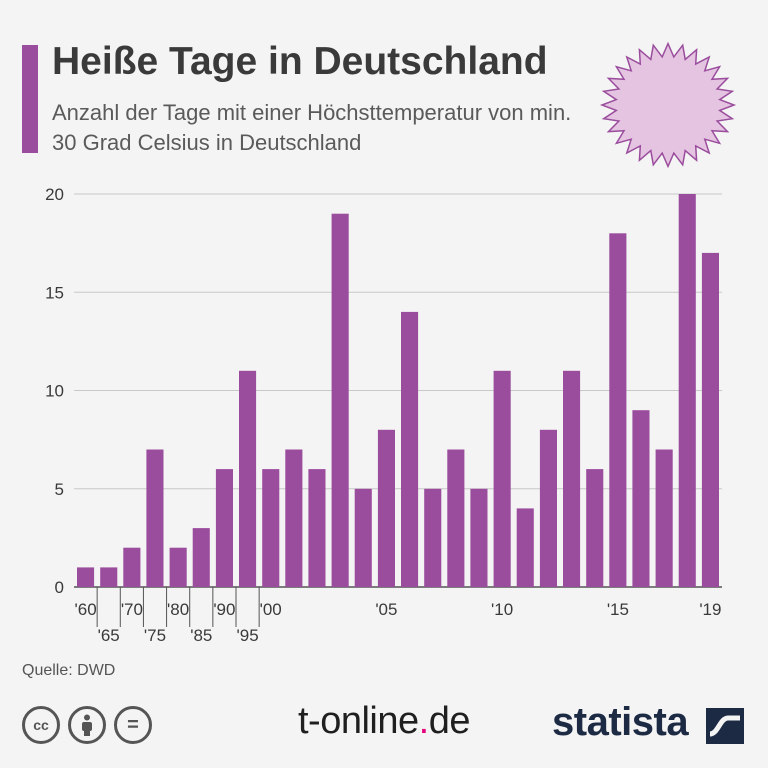 This screenshot has width=768, height=768. I want to click on bar-2001, so click(294, 518).